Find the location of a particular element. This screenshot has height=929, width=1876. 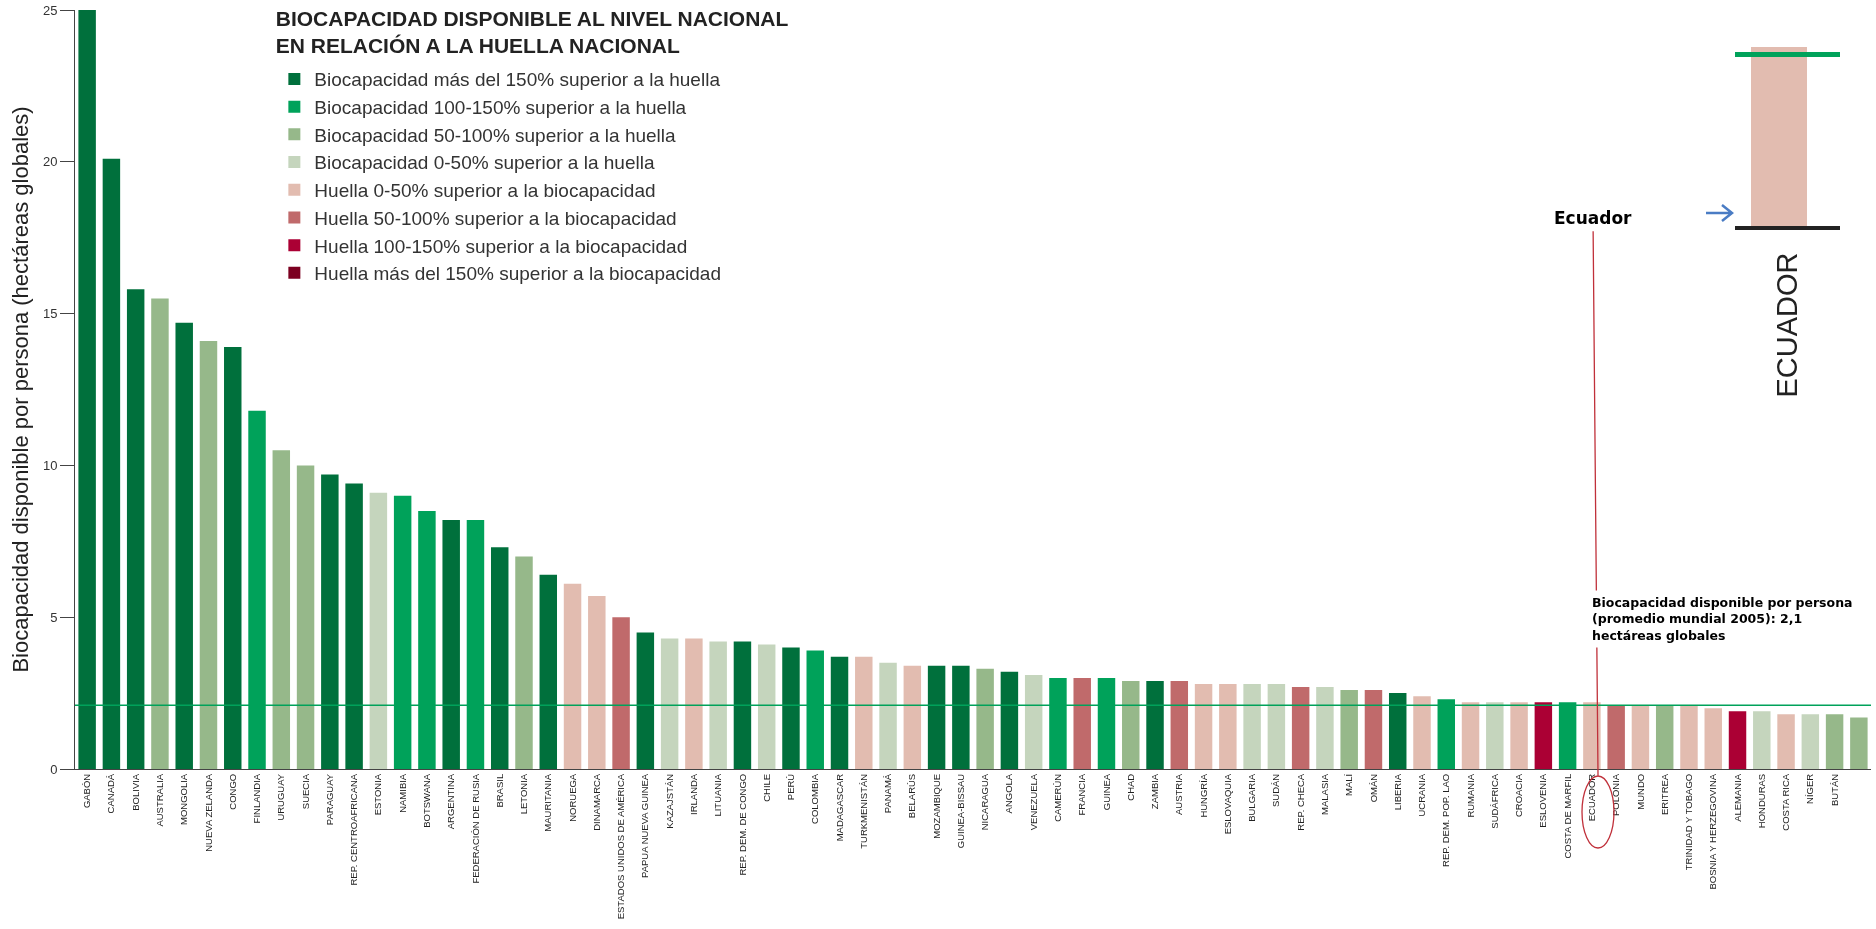

x-tick-label: DINAMARCA is located at coordinates (596, 802).